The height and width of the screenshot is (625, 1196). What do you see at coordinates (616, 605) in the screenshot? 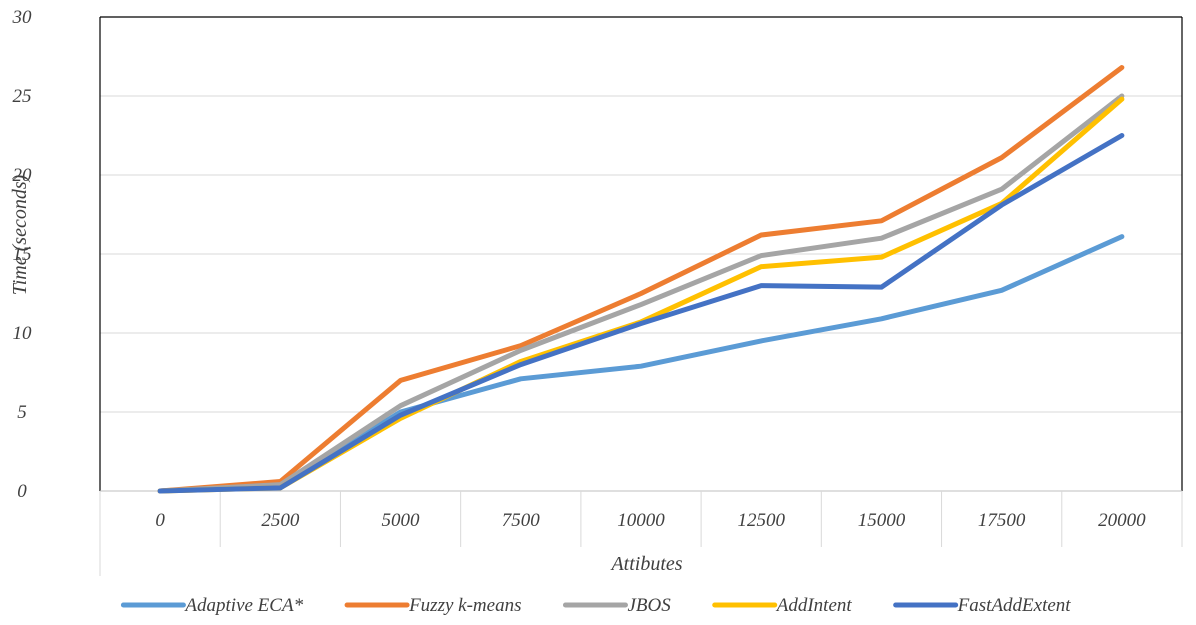
I see `legend-item: JBOS` at bounding box center [616, 605].